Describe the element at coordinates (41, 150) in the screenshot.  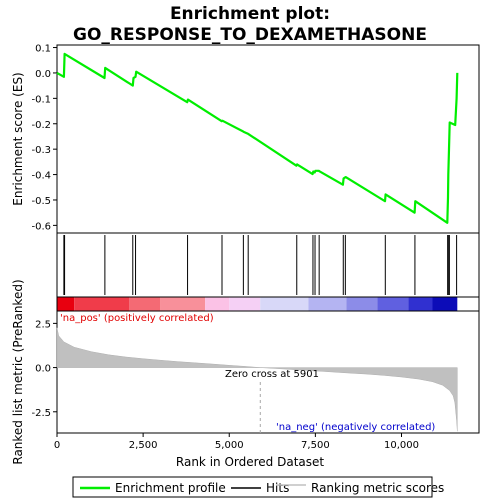
I see `es-ytick-label: -0.3` at that location.